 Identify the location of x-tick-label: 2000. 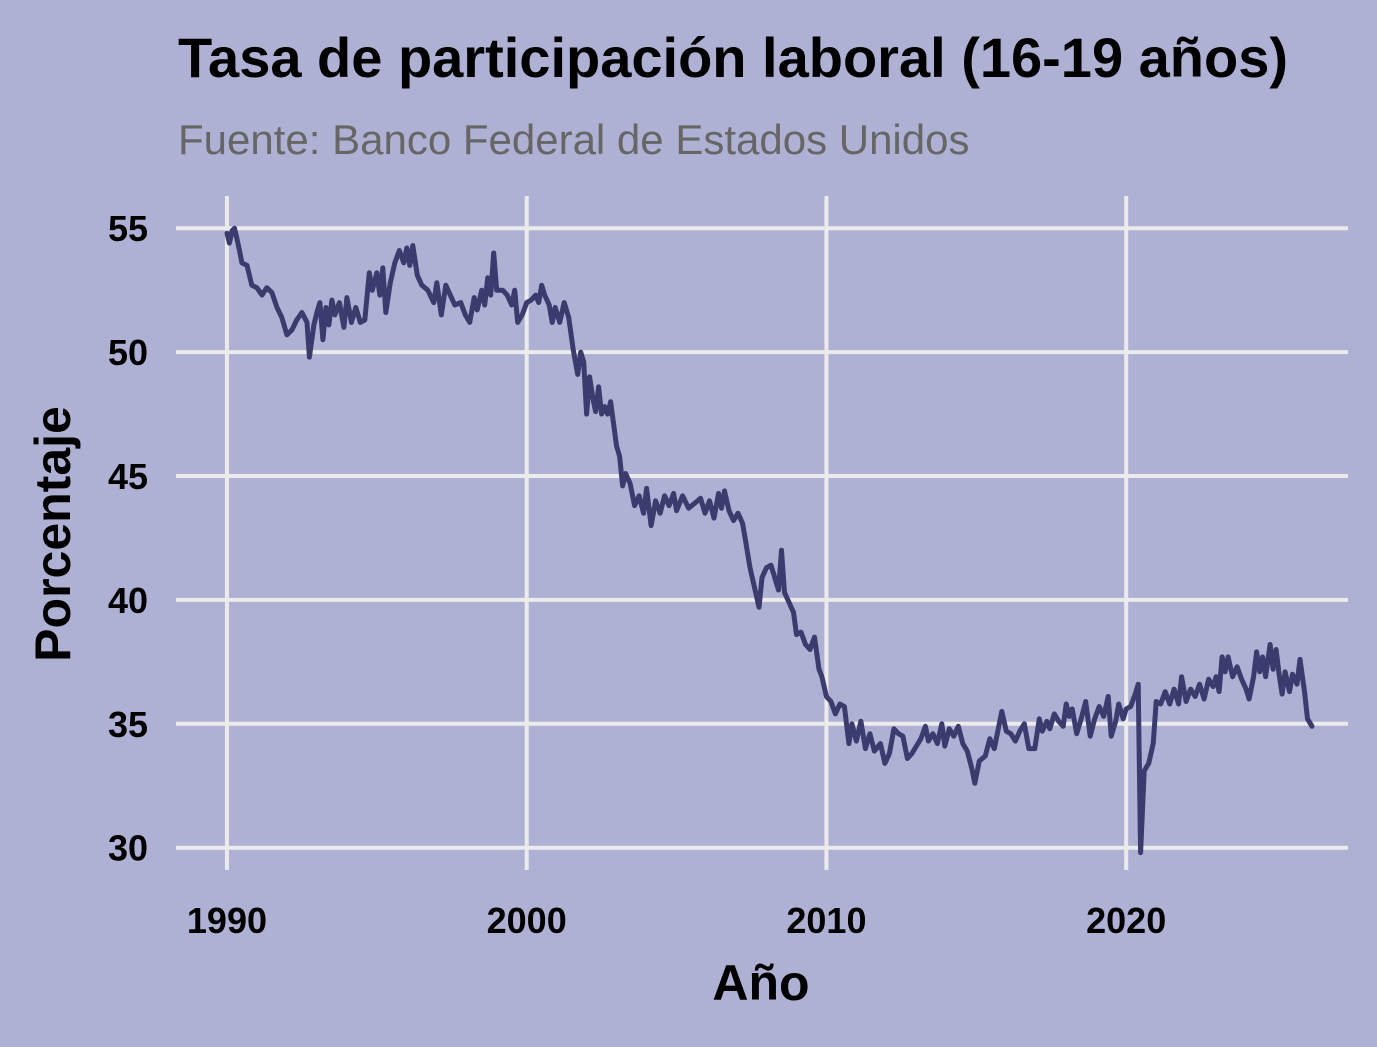
(527, 920).